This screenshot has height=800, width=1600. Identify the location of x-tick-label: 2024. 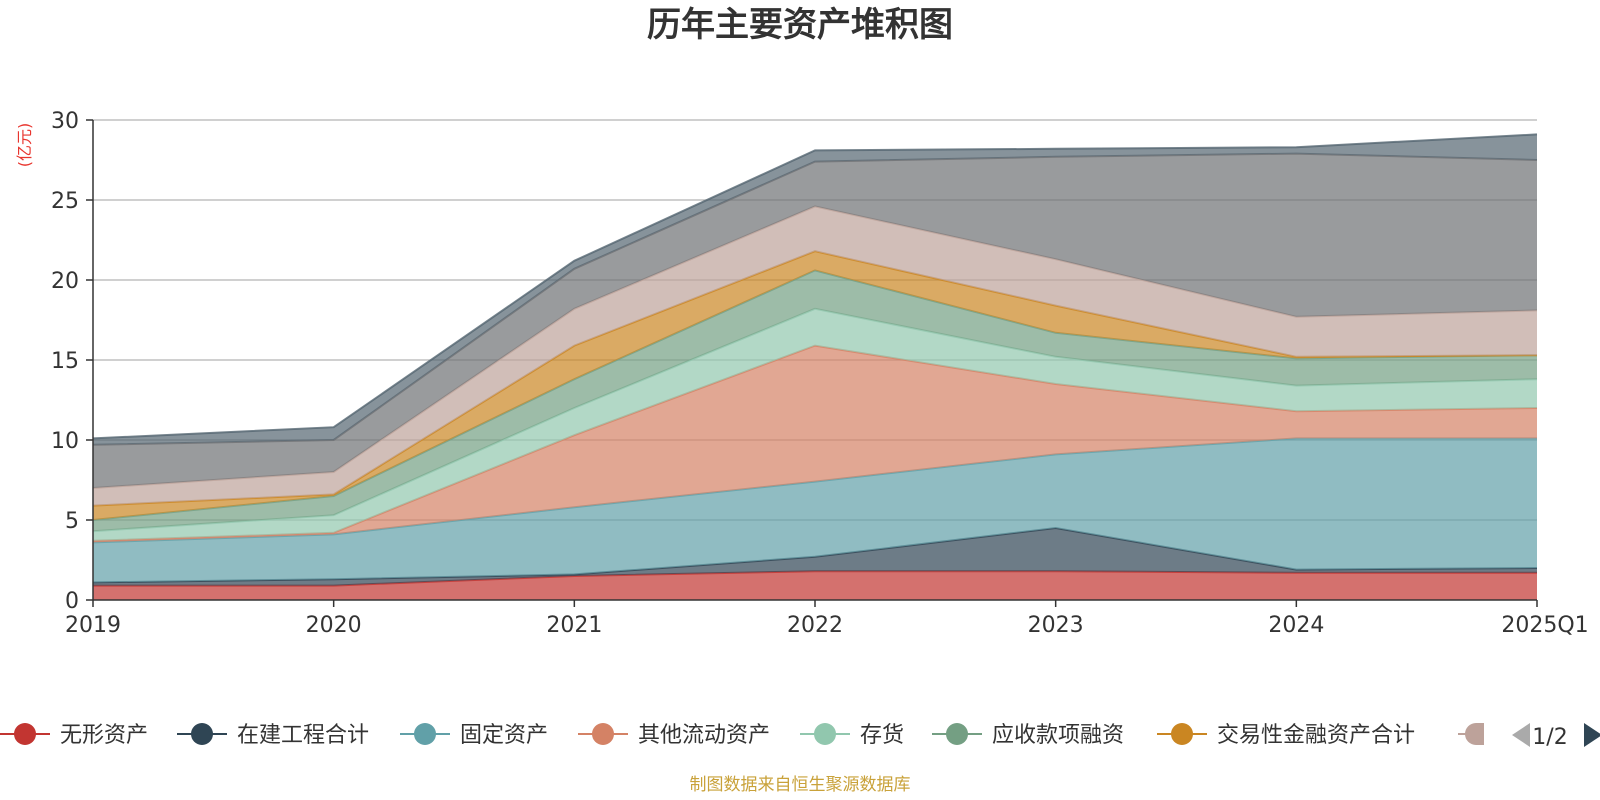
(1296, 625).